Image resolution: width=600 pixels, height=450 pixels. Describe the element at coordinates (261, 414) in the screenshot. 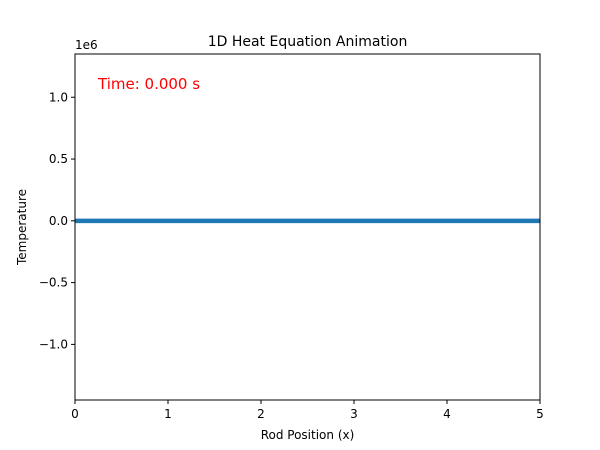

I see `x-tick-label-2: 2` at that location.